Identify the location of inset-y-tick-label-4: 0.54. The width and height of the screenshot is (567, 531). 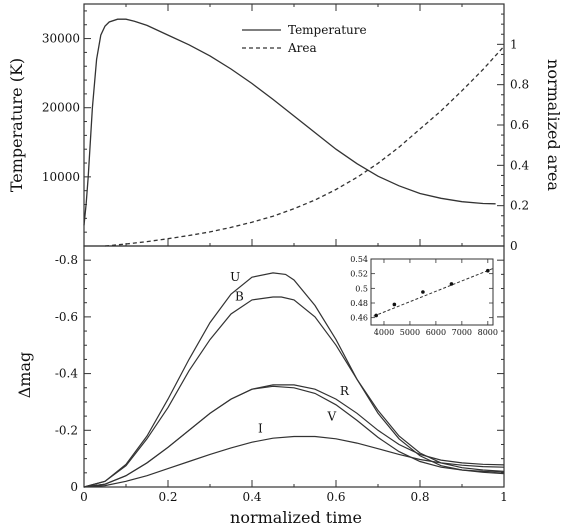
(359, 259).